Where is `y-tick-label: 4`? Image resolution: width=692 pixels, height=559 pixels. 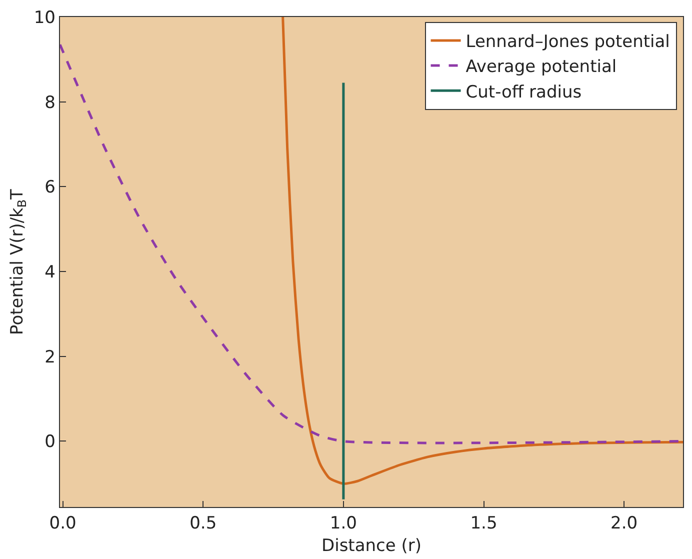 y-tick-label: 4 is located at coordinates (50, 272).